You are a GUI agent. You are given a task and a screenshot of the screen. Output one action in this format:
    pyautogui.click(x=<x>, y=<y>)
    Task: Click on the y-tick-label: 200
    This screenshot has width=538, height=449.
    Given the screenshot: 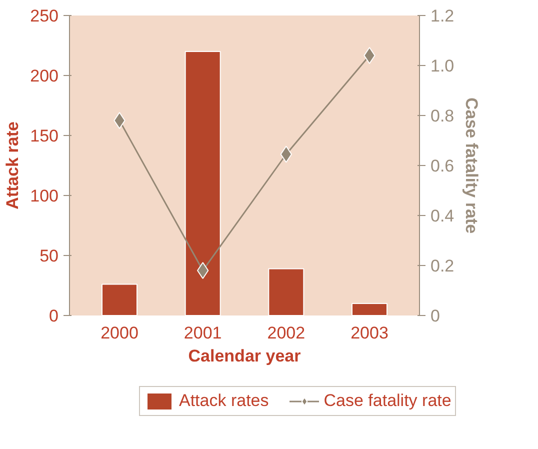 What is the action you would take?
    pyautogui.click(x=44, y=76)
    